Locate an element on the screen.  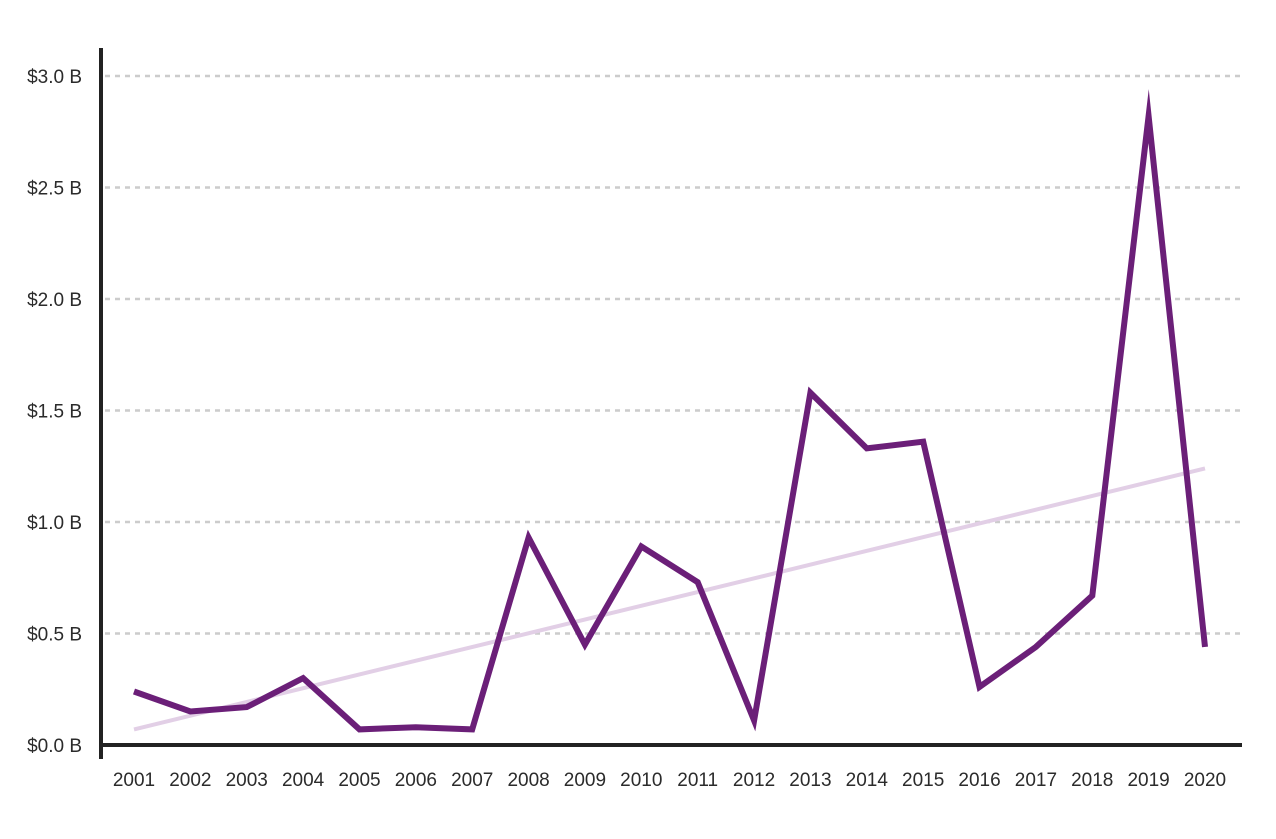
y-tick-label: $0.0 B is located at coordinates (54, 746).